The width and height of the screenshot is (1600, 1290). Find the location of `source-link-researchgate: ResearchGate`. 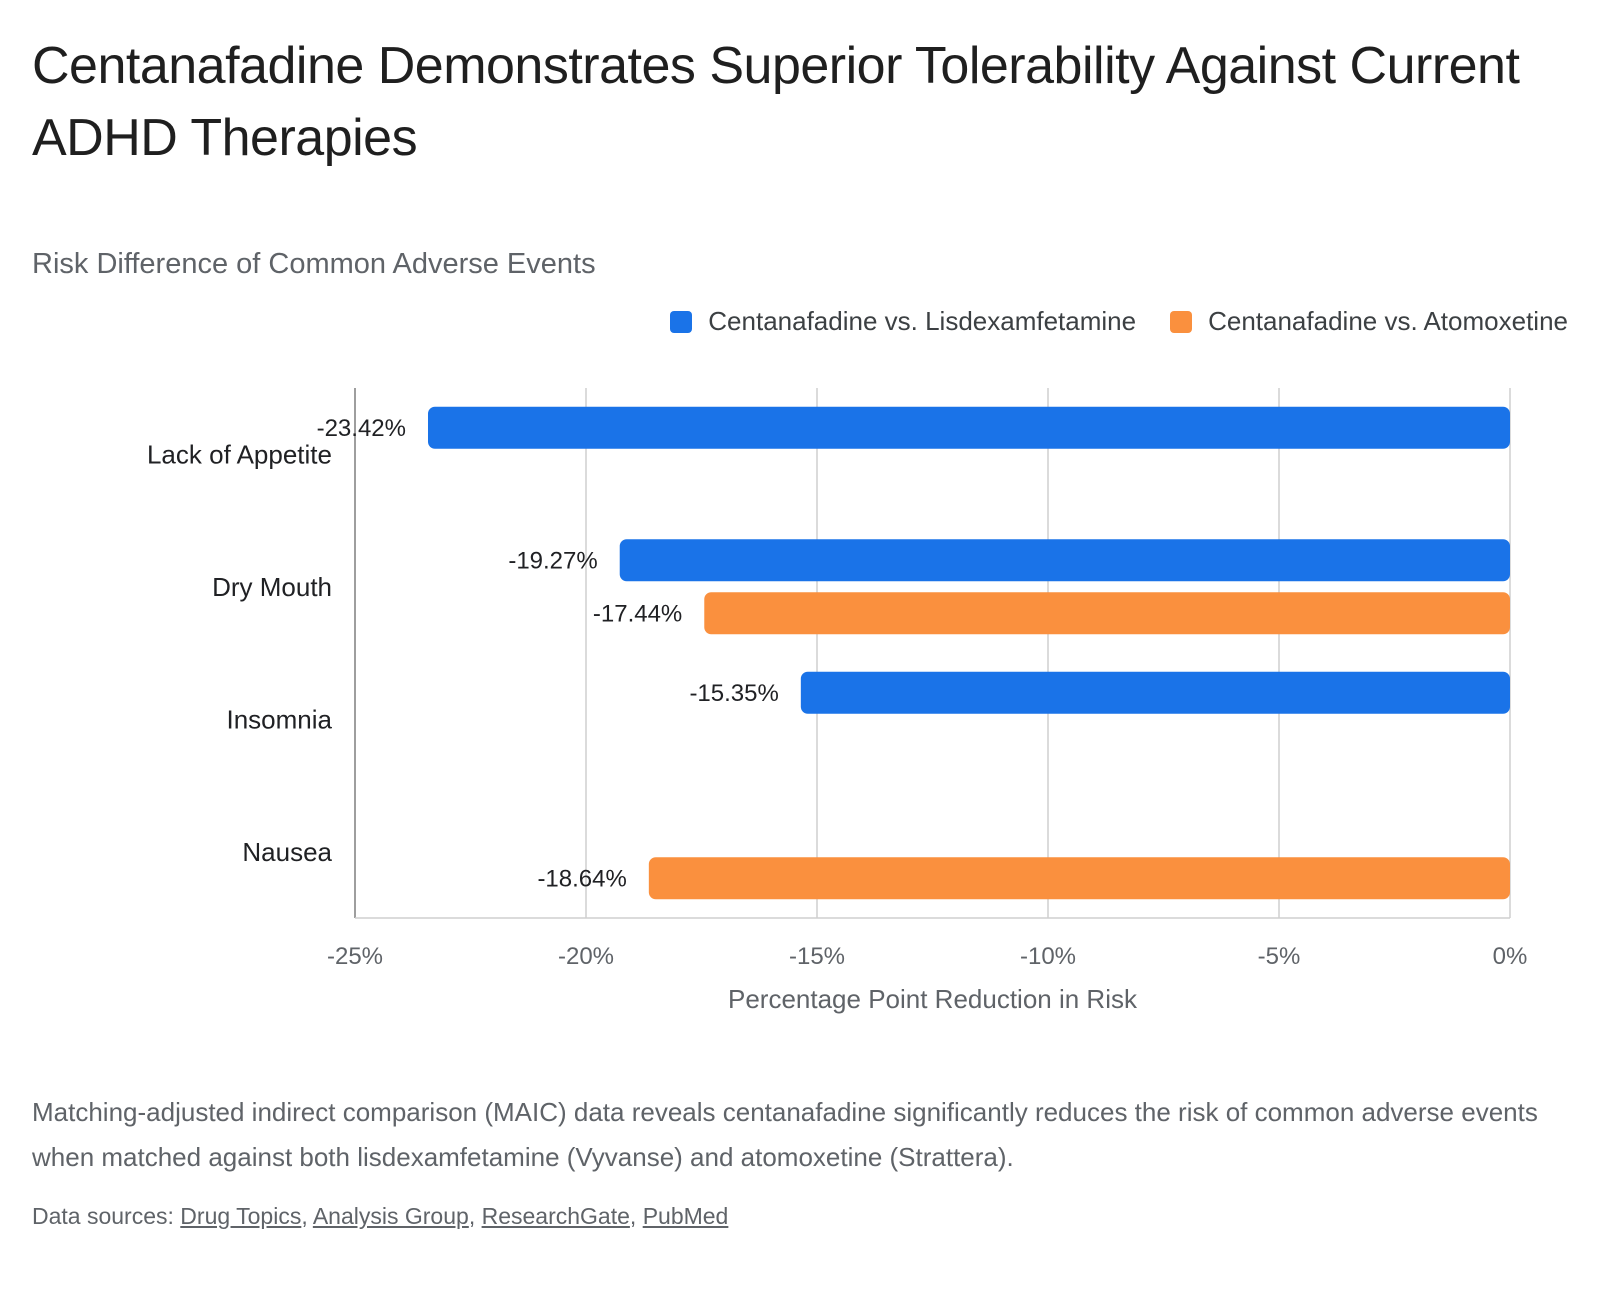

source-link-researchgate: ResearchGate is located at coordinates (555, 1216).